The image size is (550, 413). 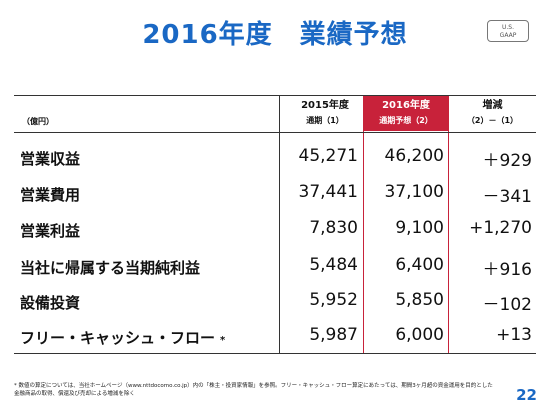 I want to click on cell-change: ＋916, so click(x=507, y=270).